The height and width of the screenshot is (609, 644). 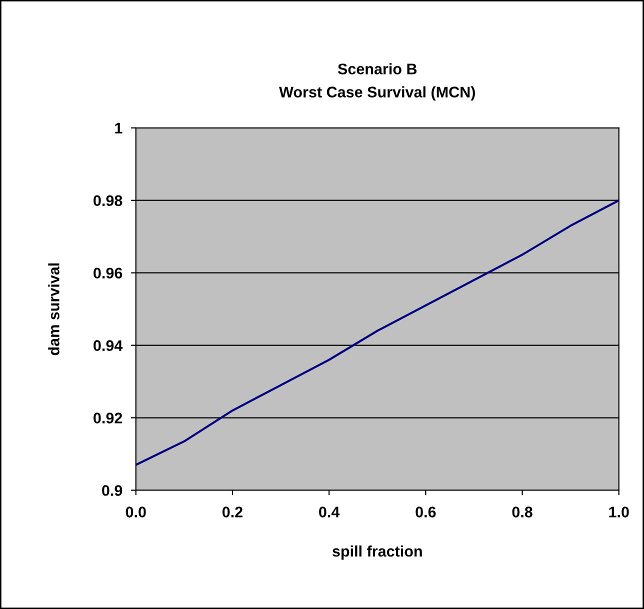 What do you see at coordinates (377, 552) in the screenshot?
I see `x-axis-title: spill fraction` at bounding box center [377, 552].